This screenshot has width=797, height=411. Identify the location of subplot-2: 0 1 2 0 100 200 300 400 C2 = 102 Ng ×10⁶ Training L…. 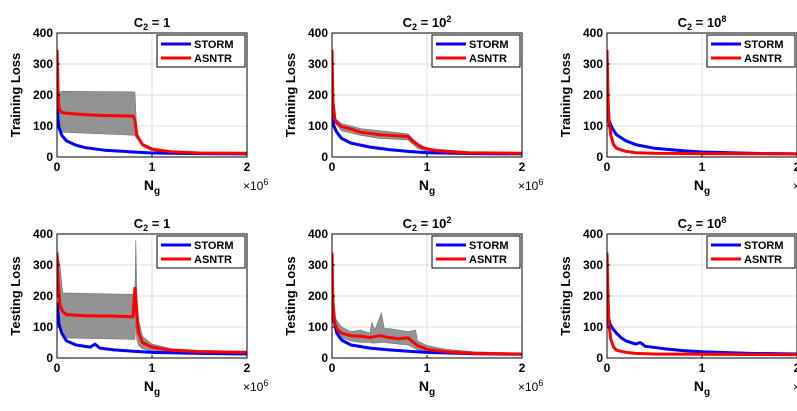
(413, 105).